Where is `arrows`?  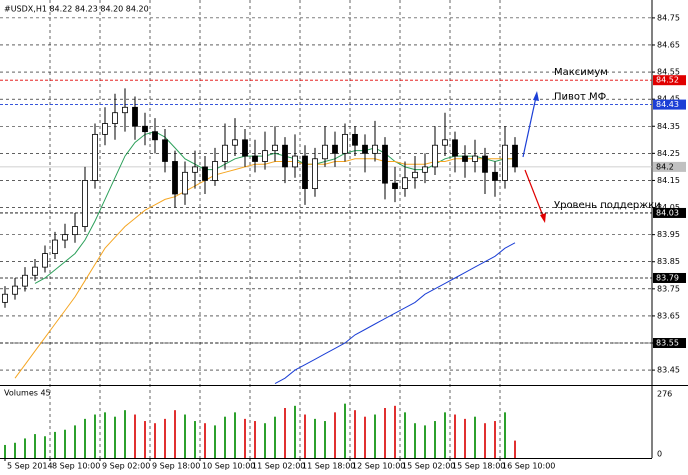 arrows is located at coordinates (534, 157).